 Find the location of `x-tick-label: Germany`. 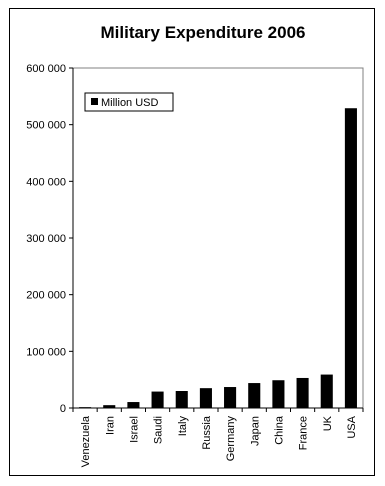

x-tick-label: Germany is located at coordinates (231, 439).